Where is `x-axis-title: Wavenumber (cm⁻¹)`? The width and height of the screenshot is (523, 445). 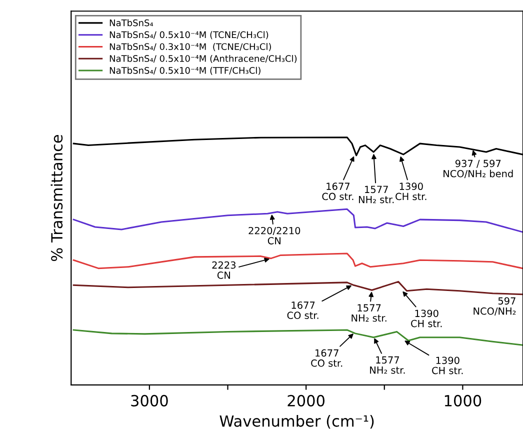 x-axis-title: Wavenumber (cm⁻¹) is located at coordinates (297, 421).